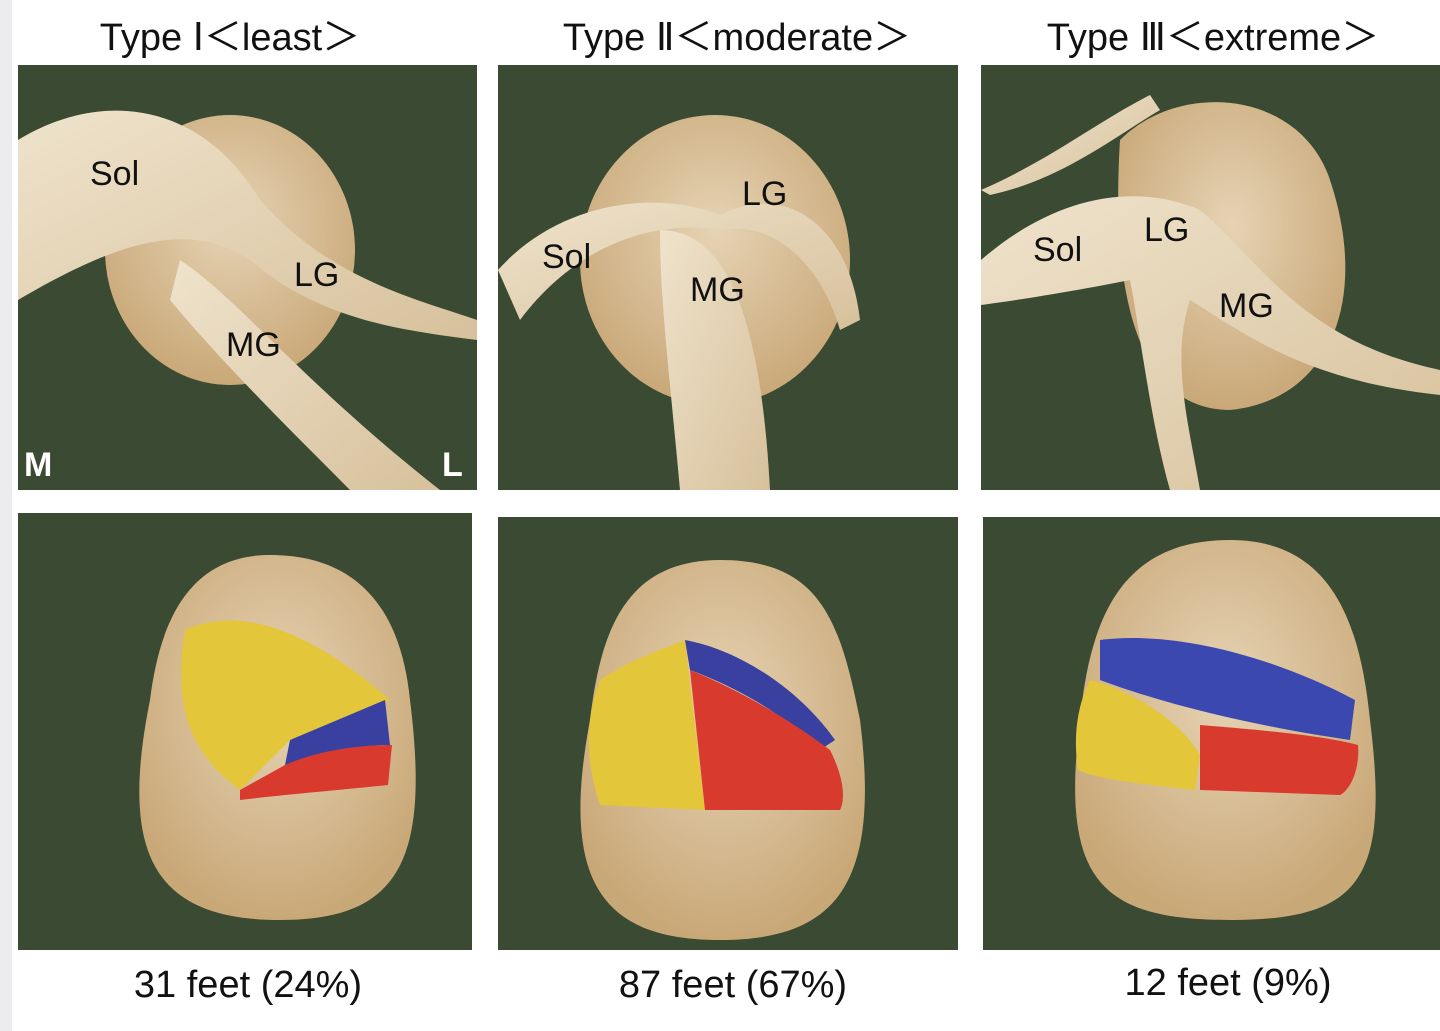  I want to click on column-title: Type Ⅱ＜moderate＞, so click(737, 38).